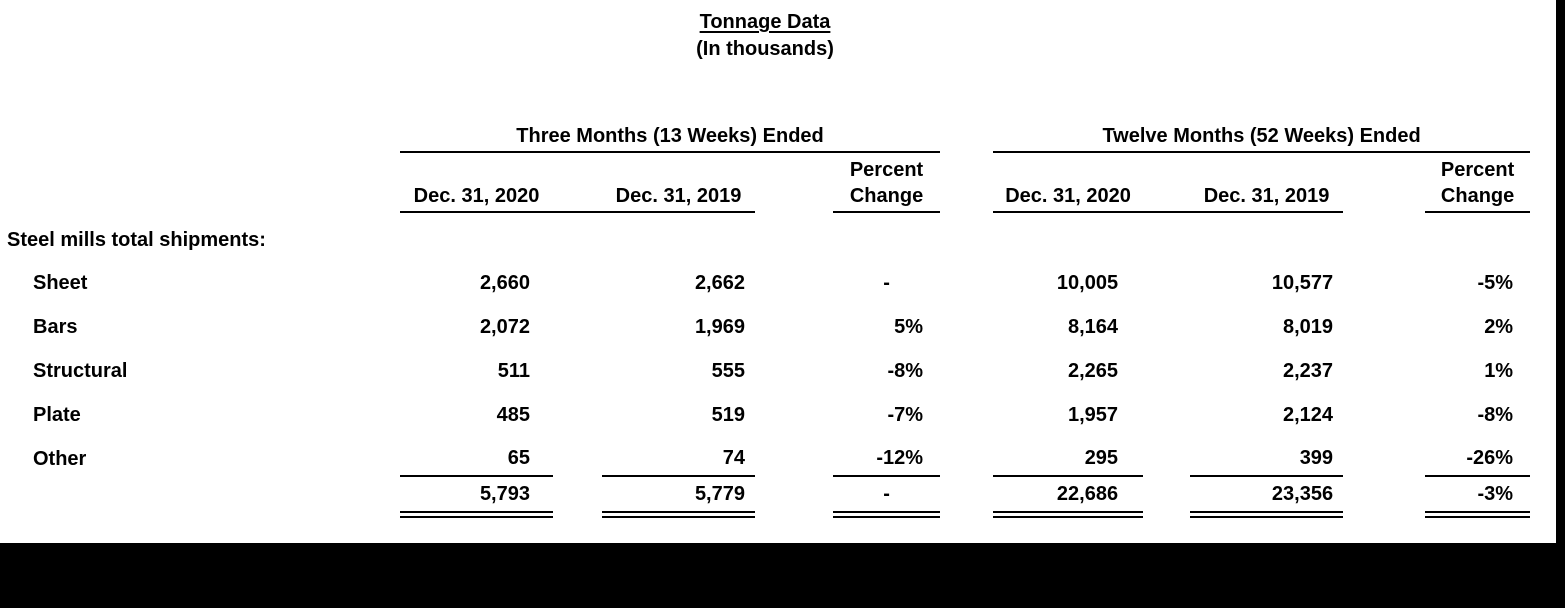 The image size is (1565, 608). I want to click on percent-header-3m: Percent, so click(886, 170).